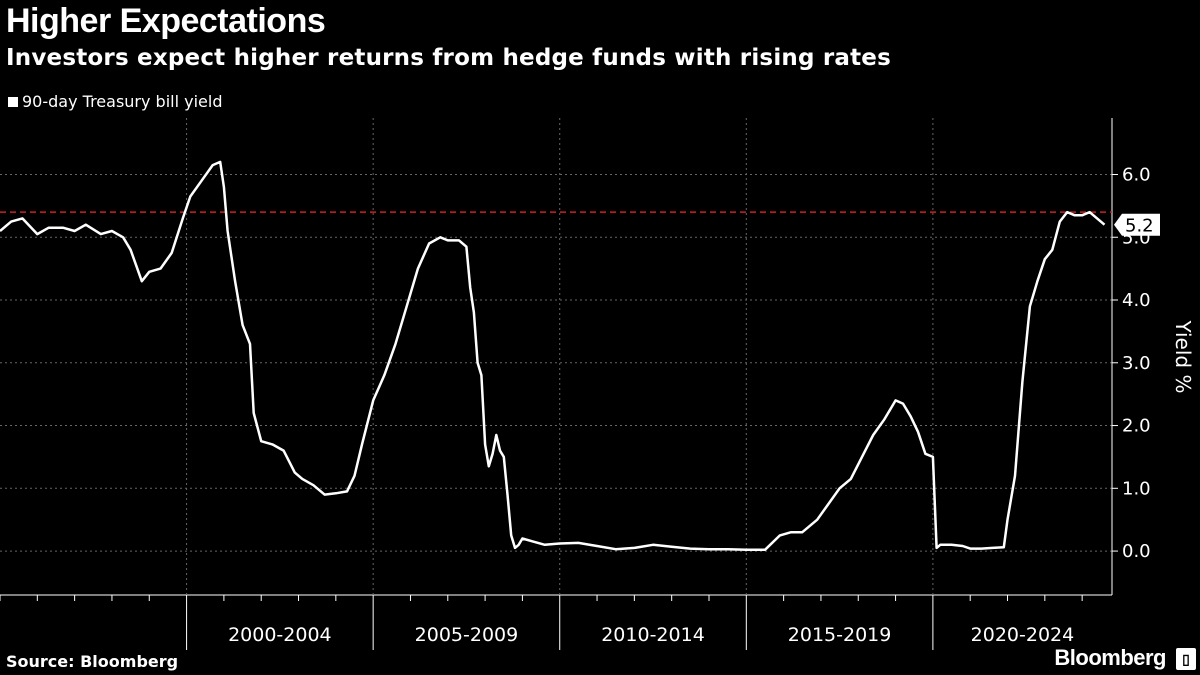 The image size is (1200, 675). Describe the element at coordinates (840, 635) in the screenshot. I see `x-tick-label: 2015-2019` at that location.